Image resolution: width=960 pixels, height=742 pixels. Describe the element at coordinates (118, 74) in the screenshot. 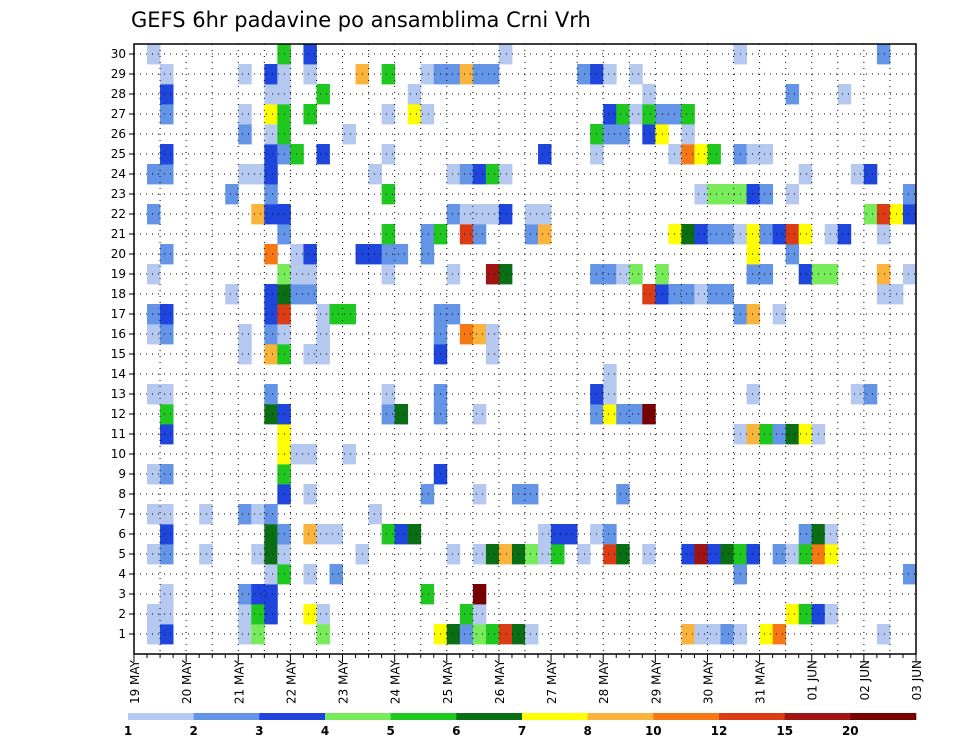

I see `y-tick-label: 29` at that location.